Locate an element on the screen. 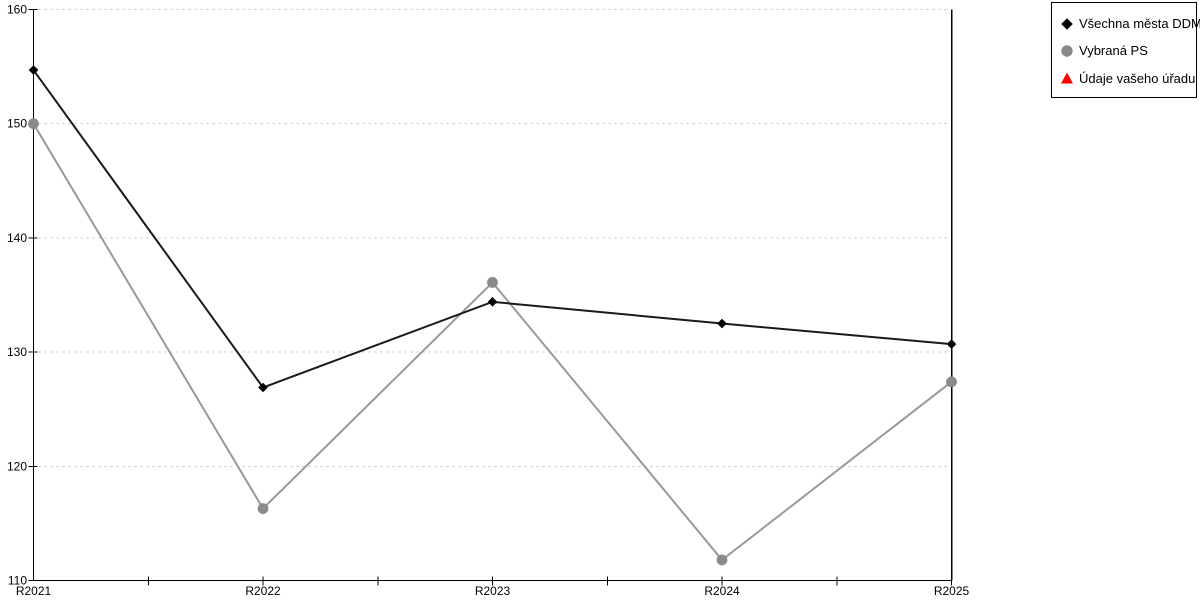  circle-icon is located at coordinates (1067, 51).